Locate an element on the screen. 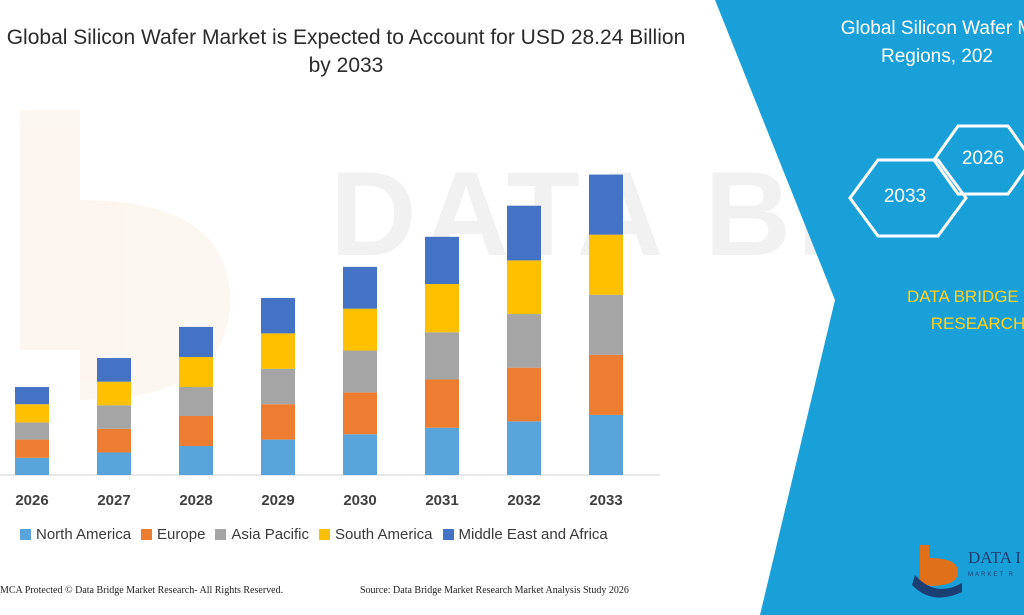 The width and height of the screenshot is (1024, 615). hexagon-2033-icon is located at coordinates (908, 198).